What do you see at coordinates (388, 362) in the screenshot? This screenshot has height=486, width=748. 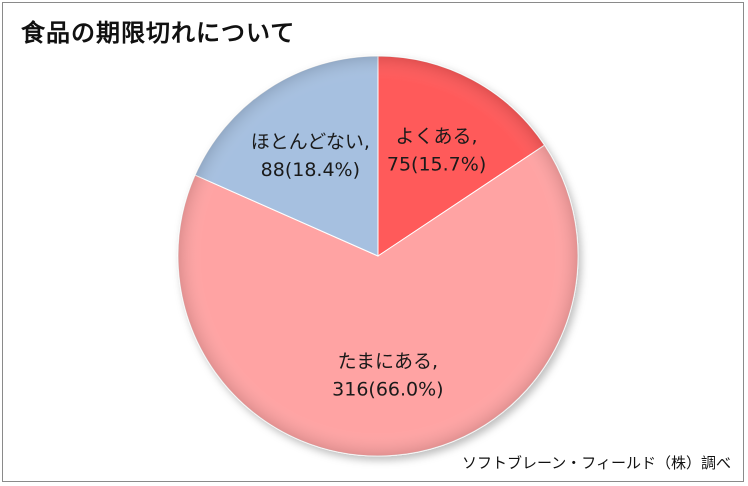 I see `slice-label-2: たまにある,` at bounding box center [388, 362].